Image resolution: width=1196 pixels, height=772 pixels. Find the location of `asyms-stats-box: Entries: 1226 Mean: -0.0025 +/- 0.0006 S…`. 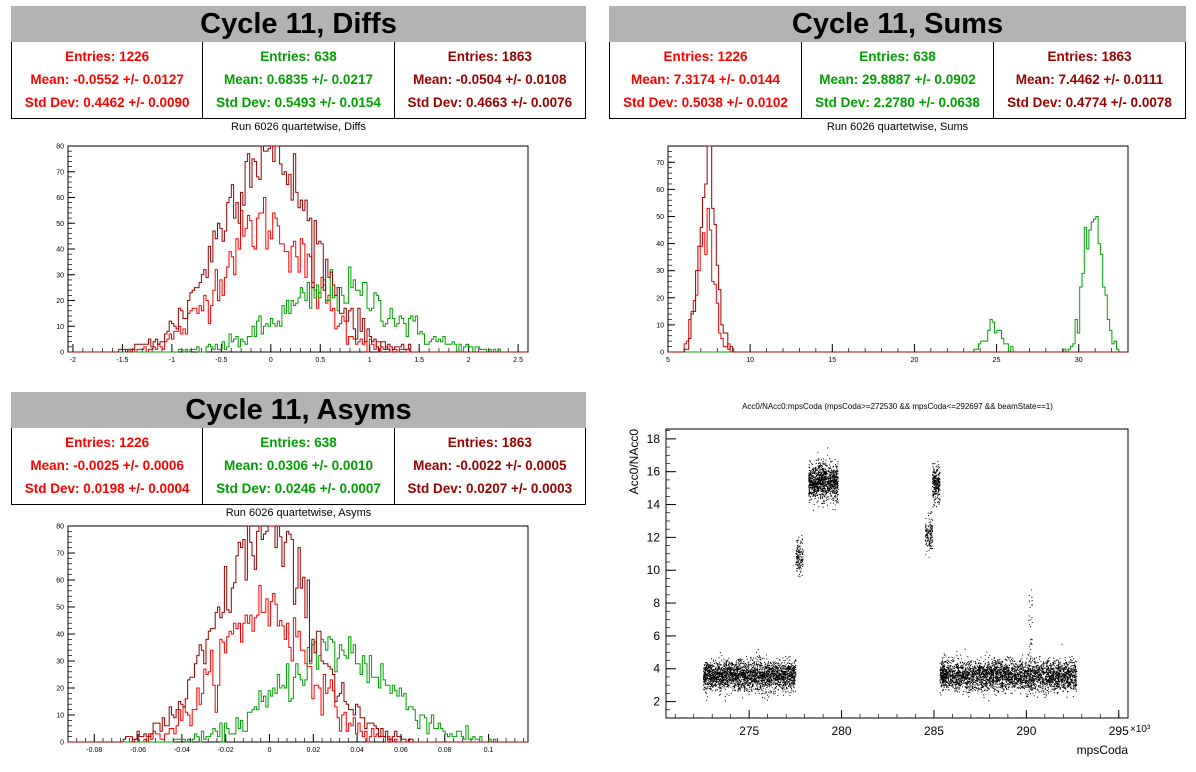

asyms-stats-box: Entries: 1226 Mean: -0.0025 +/- 0.0006 S… is located at coordinates (298, 466).